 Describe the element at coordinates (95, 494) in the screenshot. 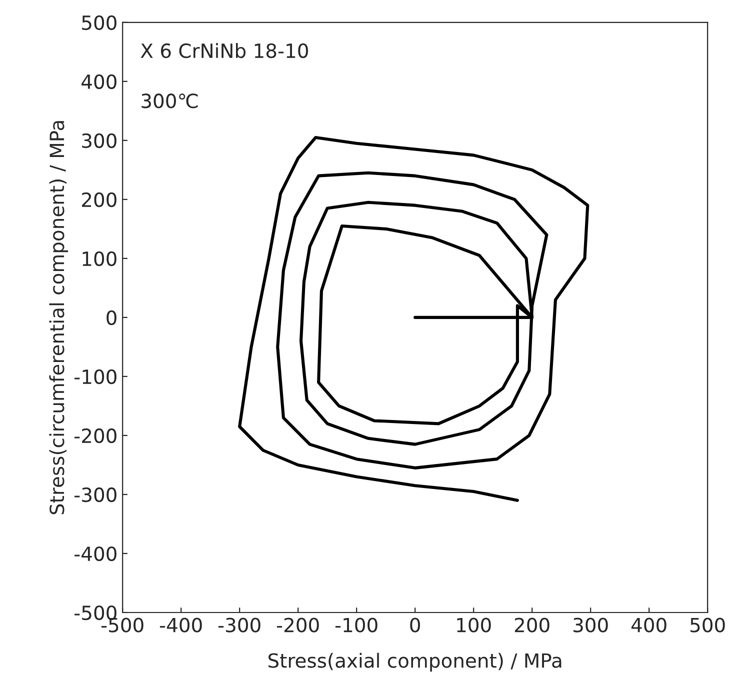

I see `y-tick-label: -300` at that location.